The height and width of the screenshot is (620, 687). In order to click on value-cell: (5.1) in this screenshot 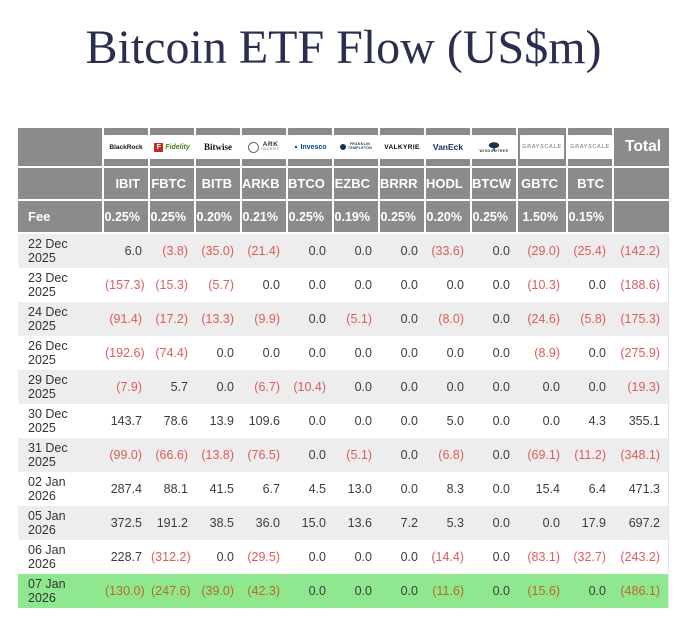, I will do `click(357, 319)`.